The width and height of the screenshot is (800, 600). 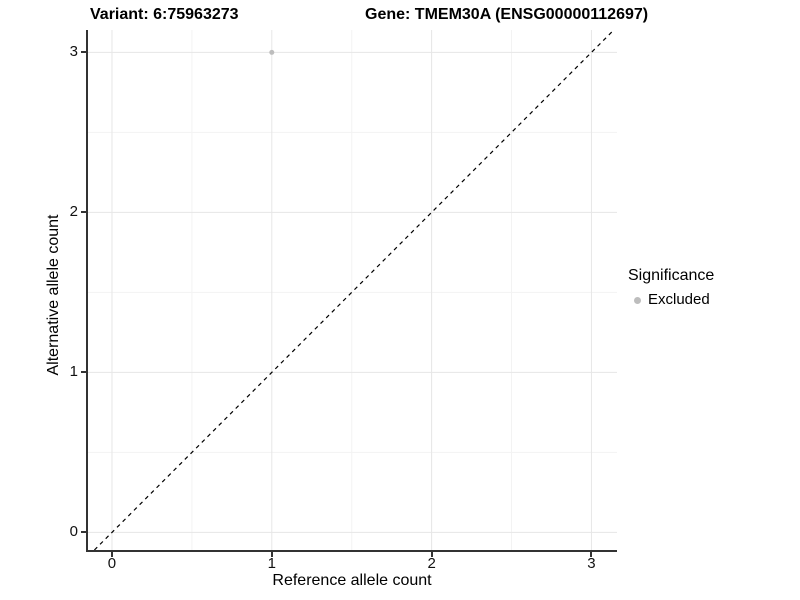 What do you see at coordinates (507, 14) in the screenshot?
I see `gene-title: Gene: TMEM30A (ENSG00000112697)` at bounding box center [507, 14].